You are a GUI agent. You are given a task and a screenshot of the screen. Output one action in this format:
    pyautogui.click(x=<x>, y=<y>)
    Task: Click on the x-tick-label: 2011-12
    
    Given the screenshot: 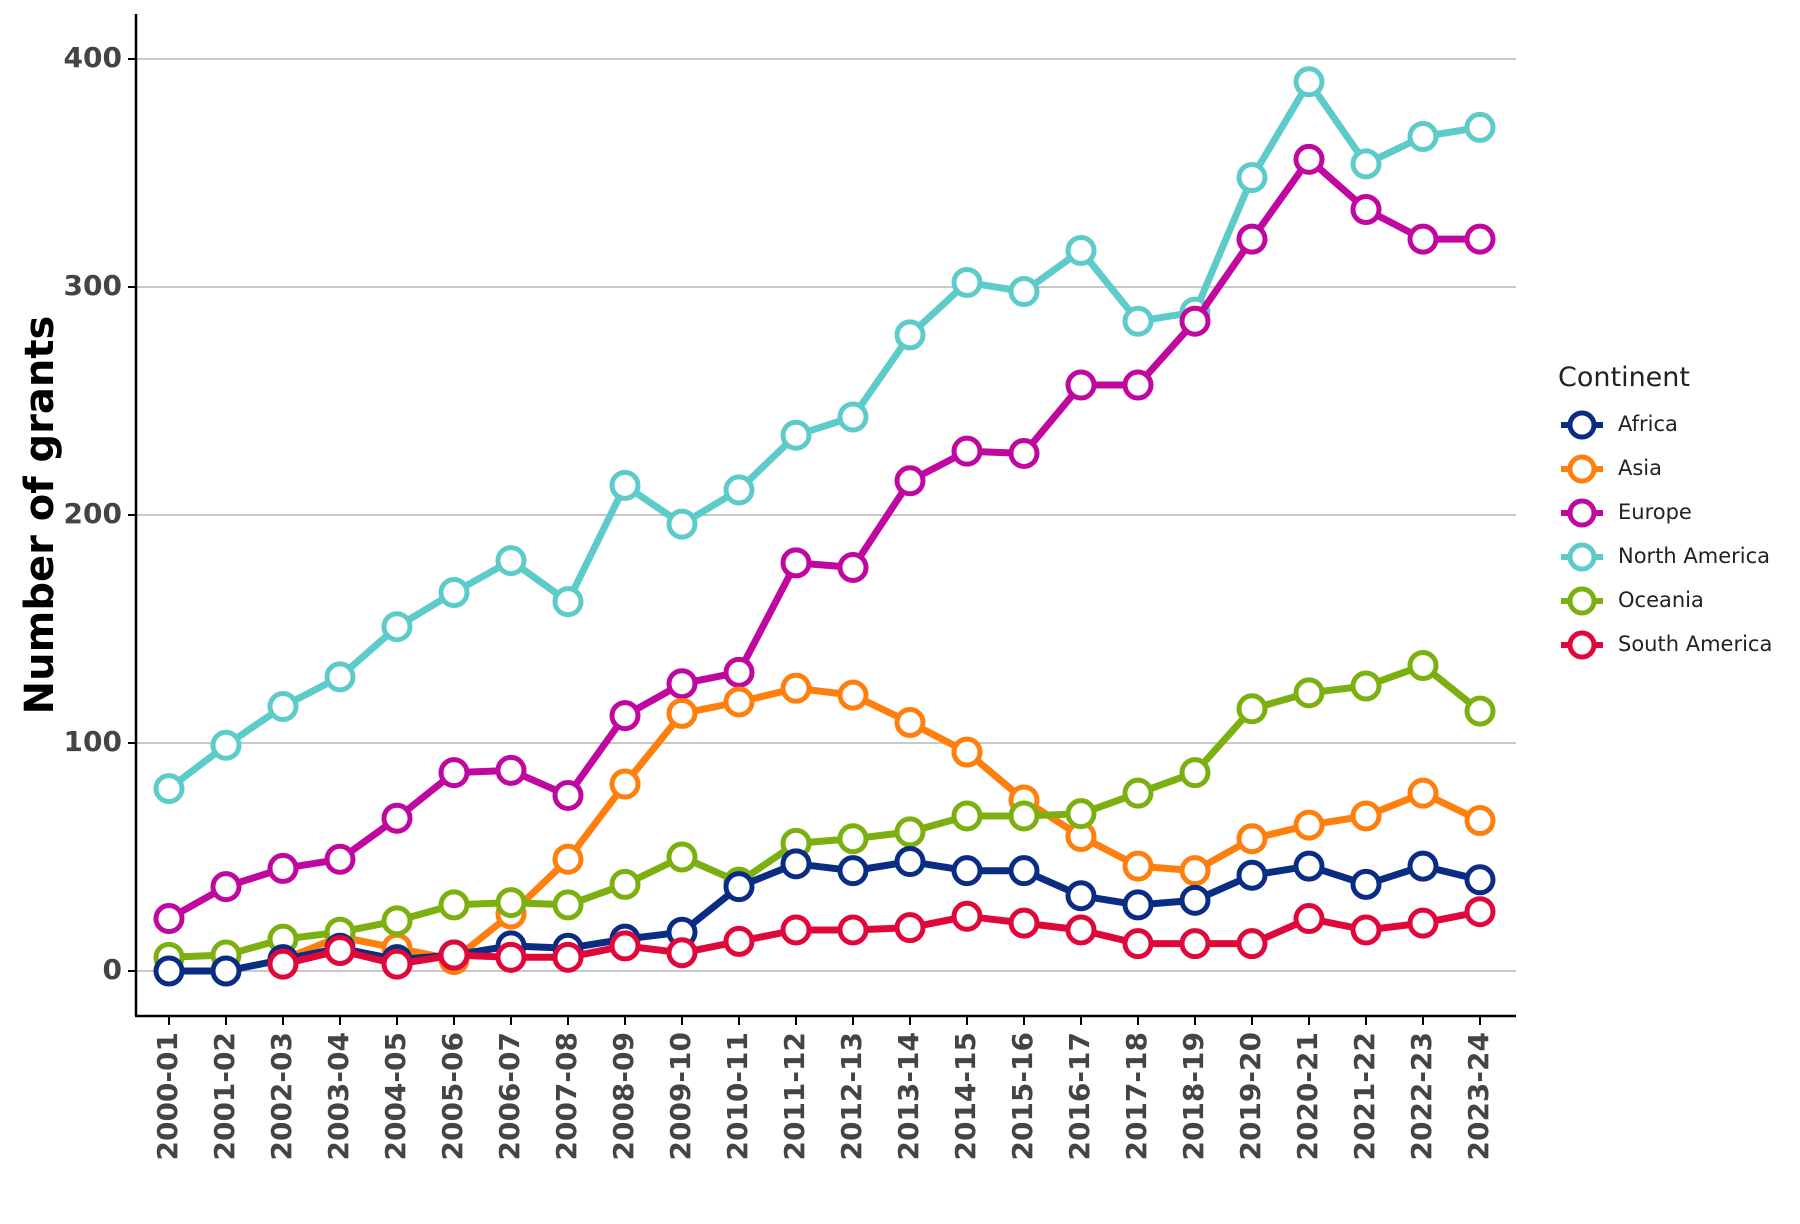 What is the action you would take?
    pyautogui.click(x=794, y=1096)
    